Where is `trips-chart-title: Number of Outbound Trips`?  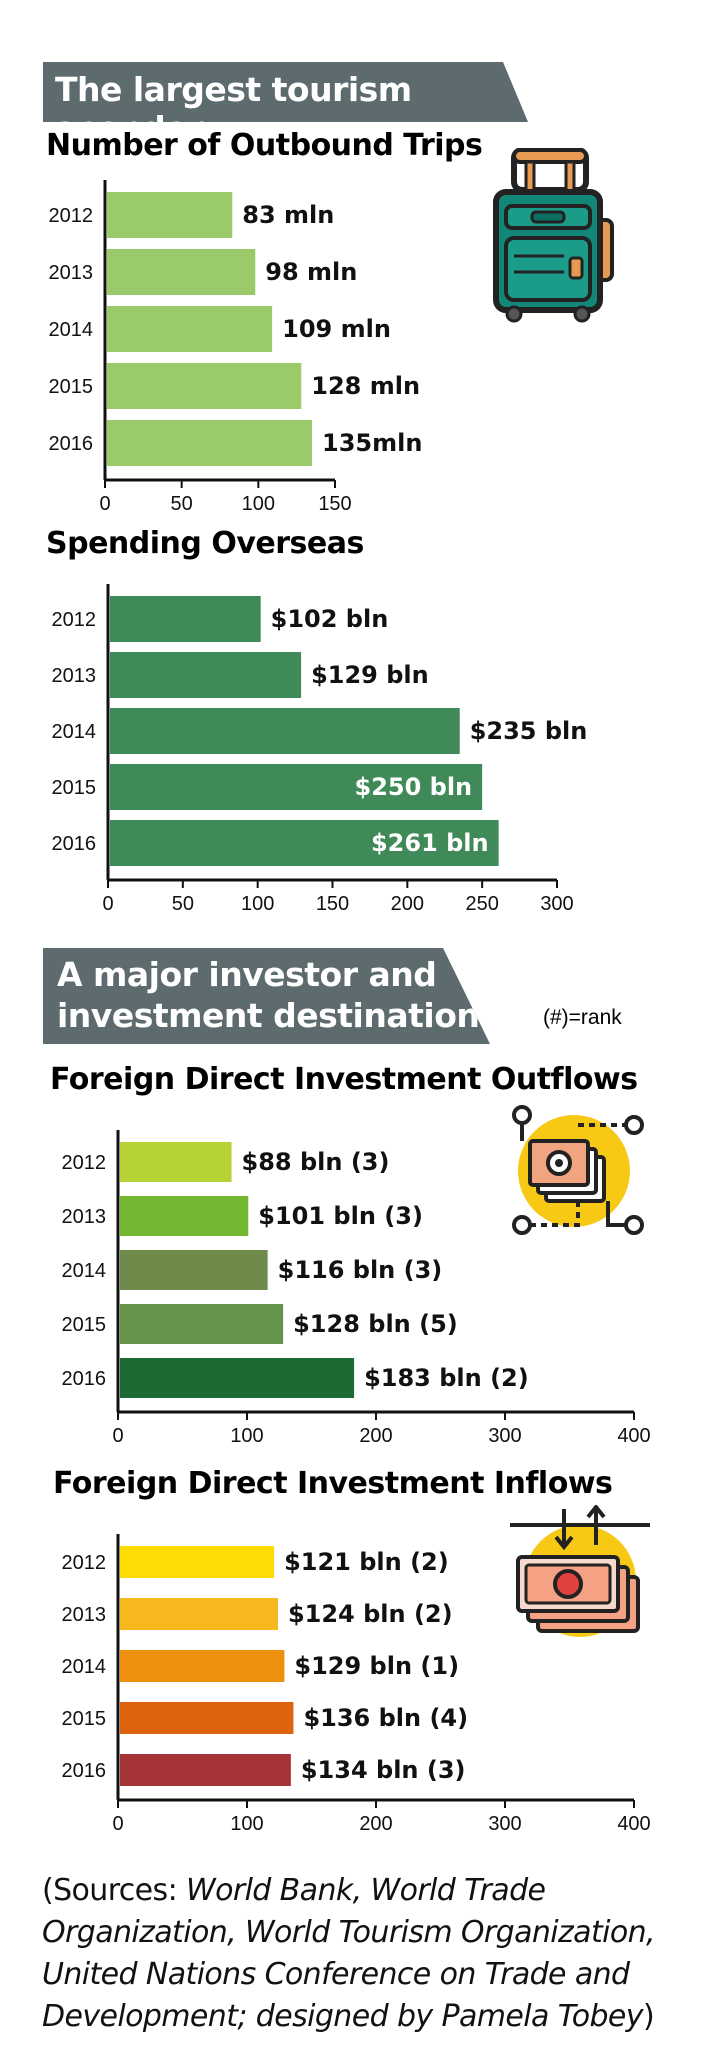
trips-chart-title: Number of Outbound Trips is located at coordinates (264, 145).